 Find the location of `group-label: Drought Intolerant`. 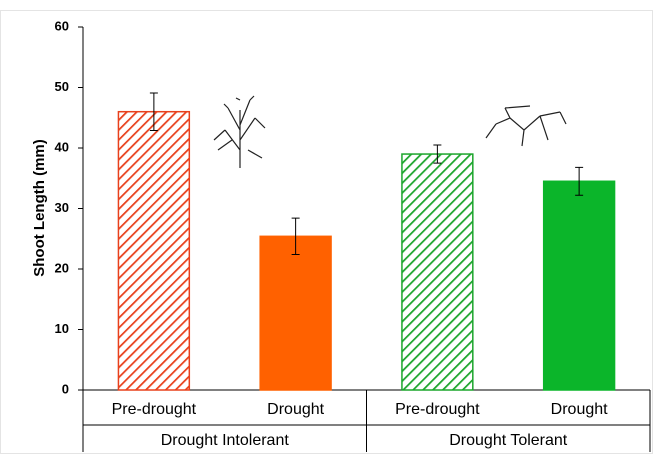

group-label: Drought Intolerant is located at coordinates (225, 440).